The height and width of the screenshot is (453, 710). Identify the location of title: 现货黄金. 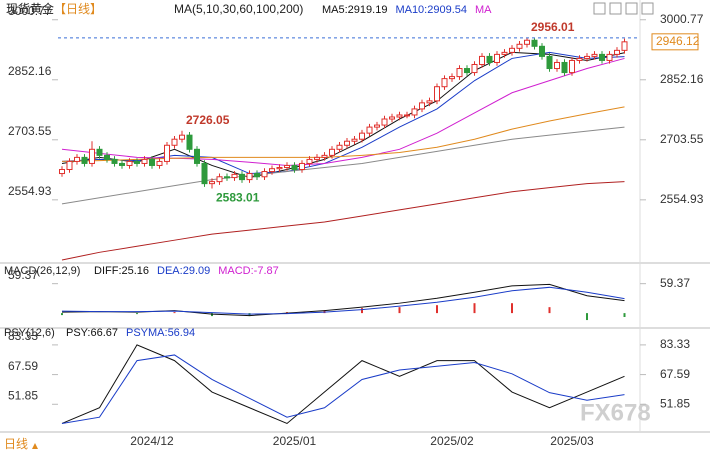
(30, 8).